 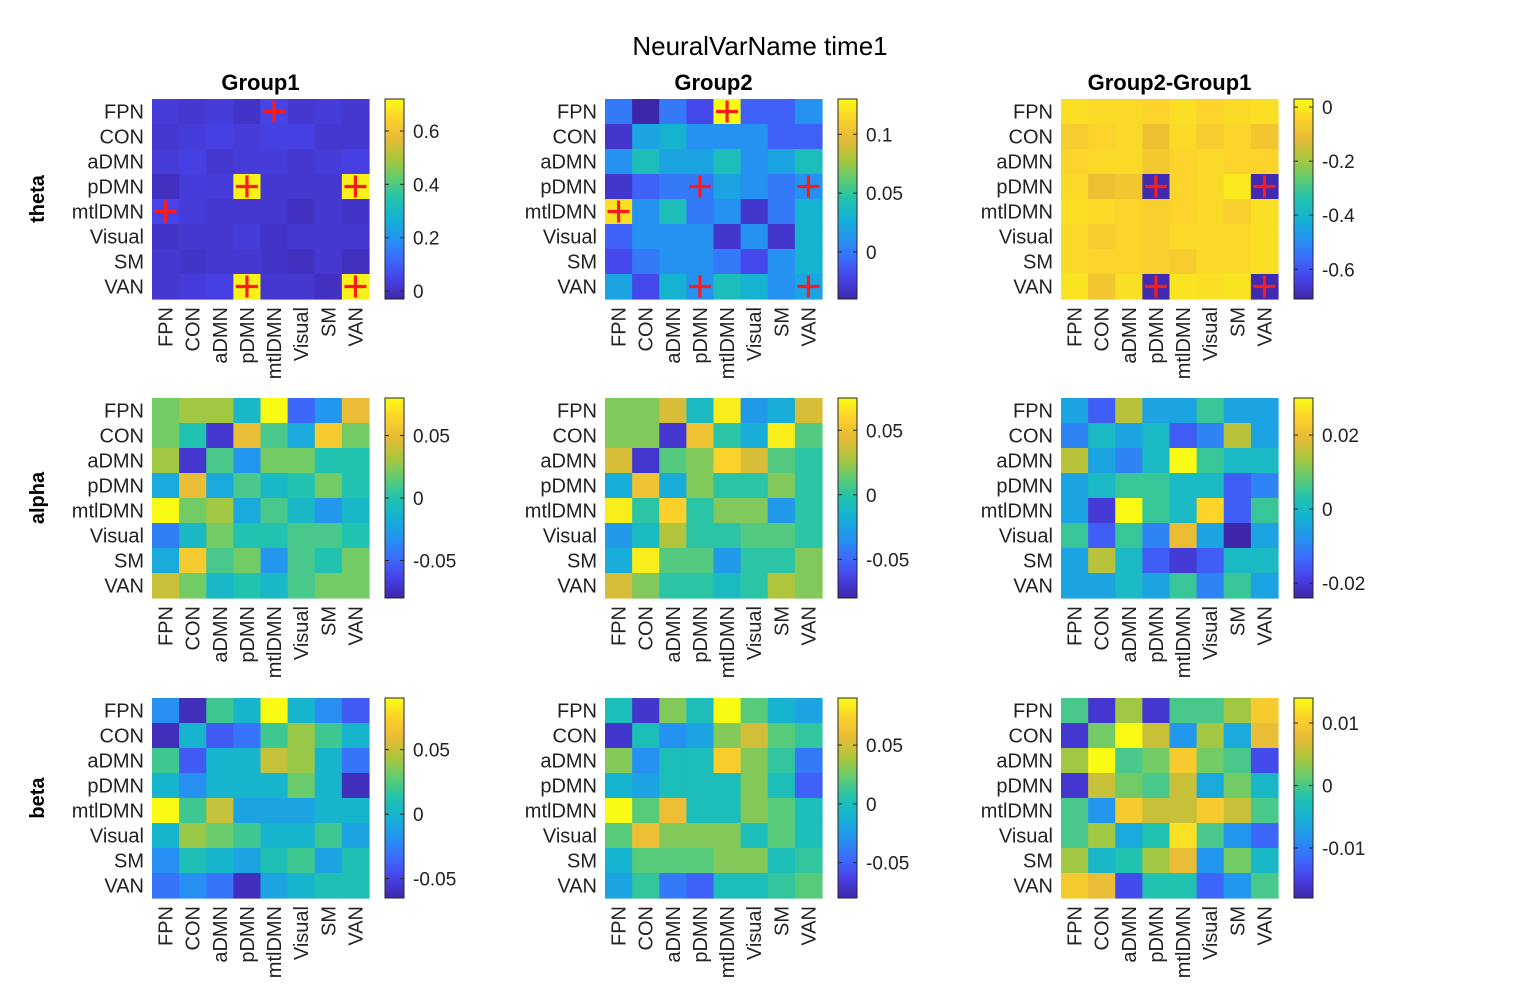 What do you see at coordinates (302, 933) in the screenshot?
I see `x-tick-label: Visual` at bounding box center [302, 933].